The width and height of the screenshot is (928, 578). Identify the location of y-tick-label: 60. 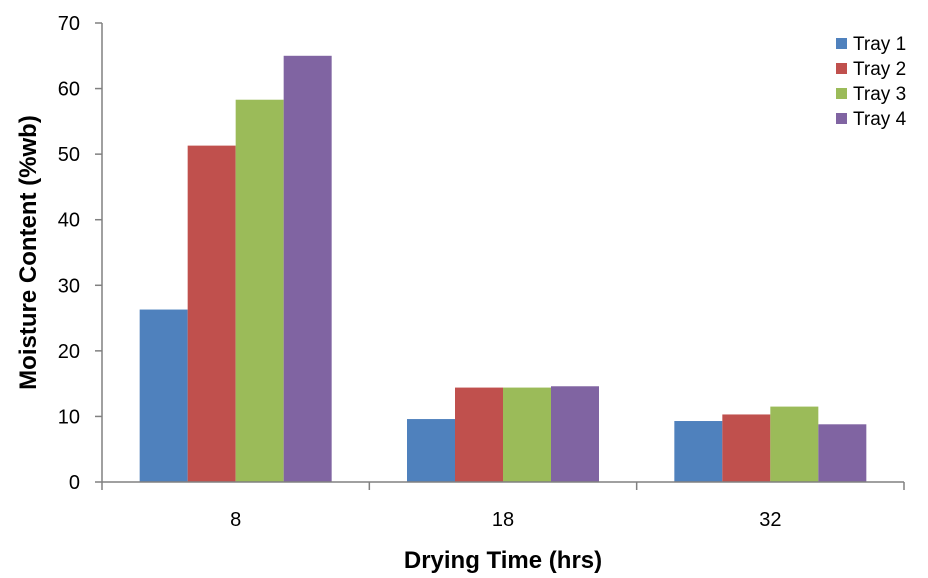
(69, 90).